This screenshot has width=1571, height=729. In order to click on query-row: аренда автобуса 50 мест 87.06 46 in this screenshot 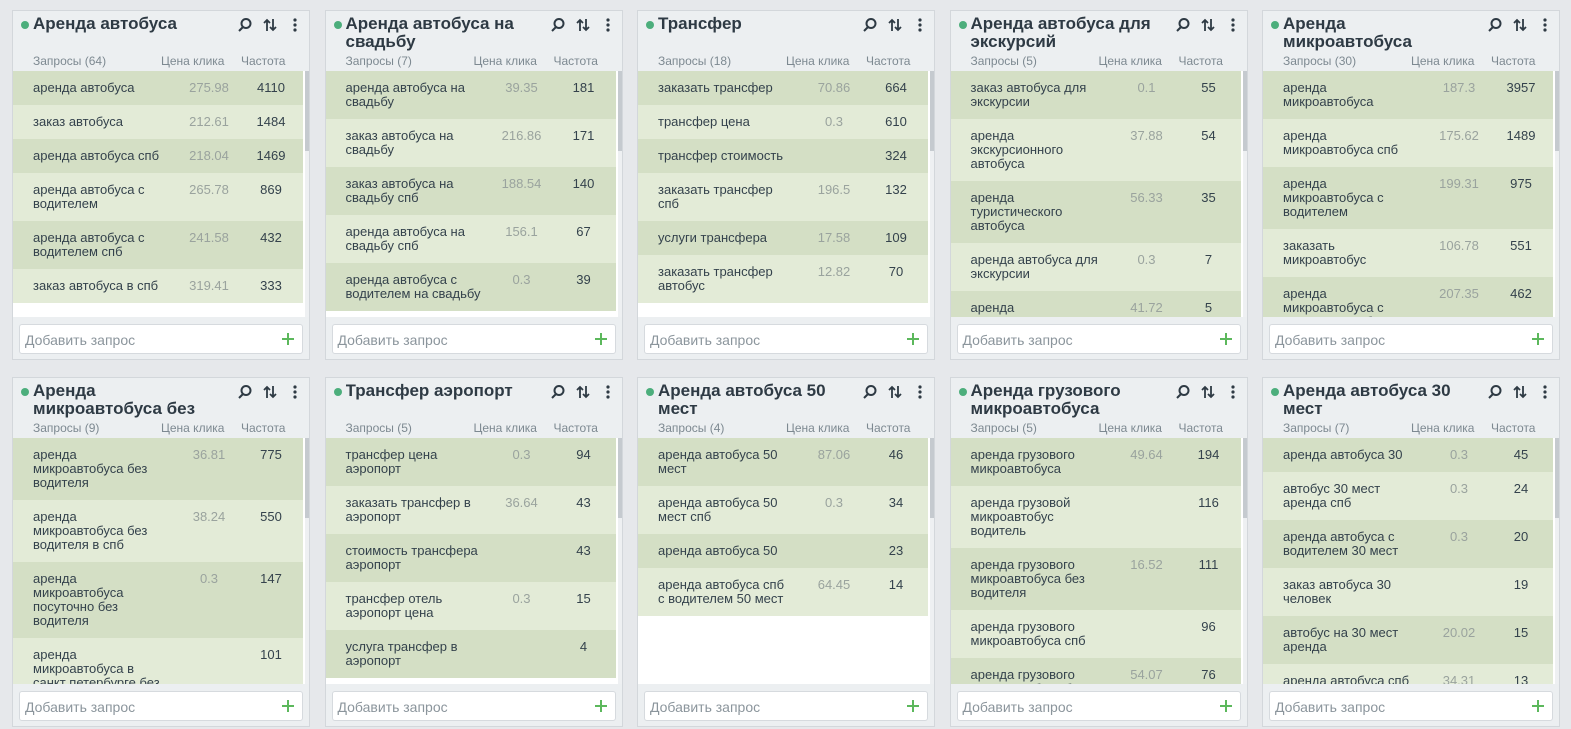, I will do `click(783, 462)`.